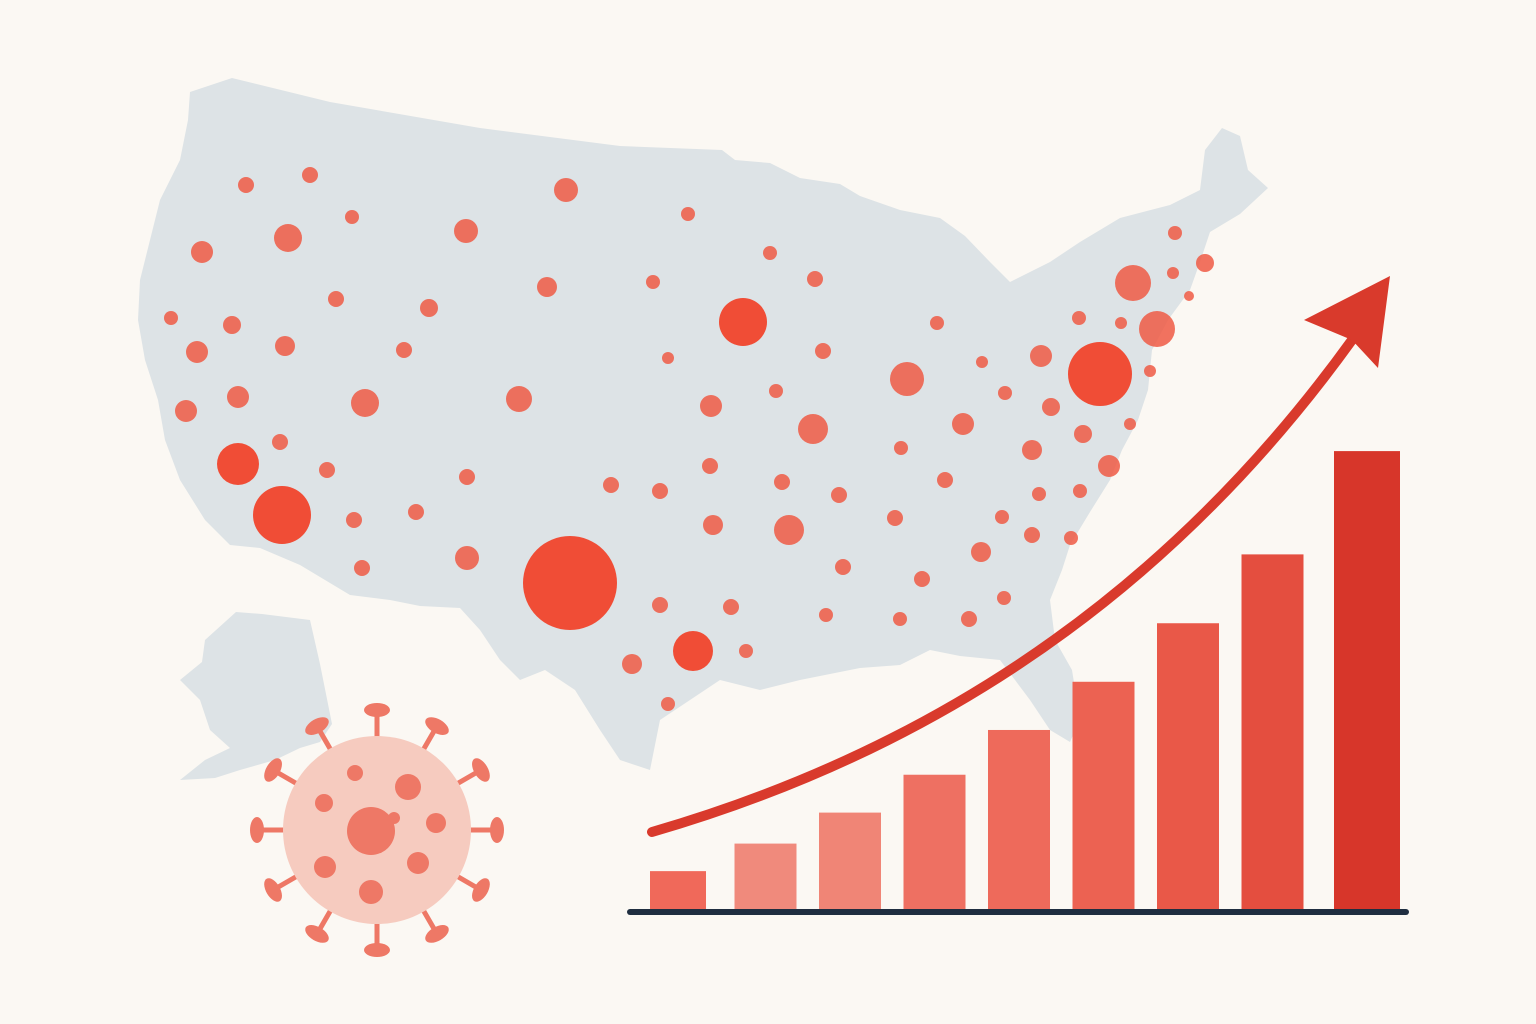 This screenshot has height=1024, width=1536. I want to click on trend-arrow-head, so click(1347, 322).